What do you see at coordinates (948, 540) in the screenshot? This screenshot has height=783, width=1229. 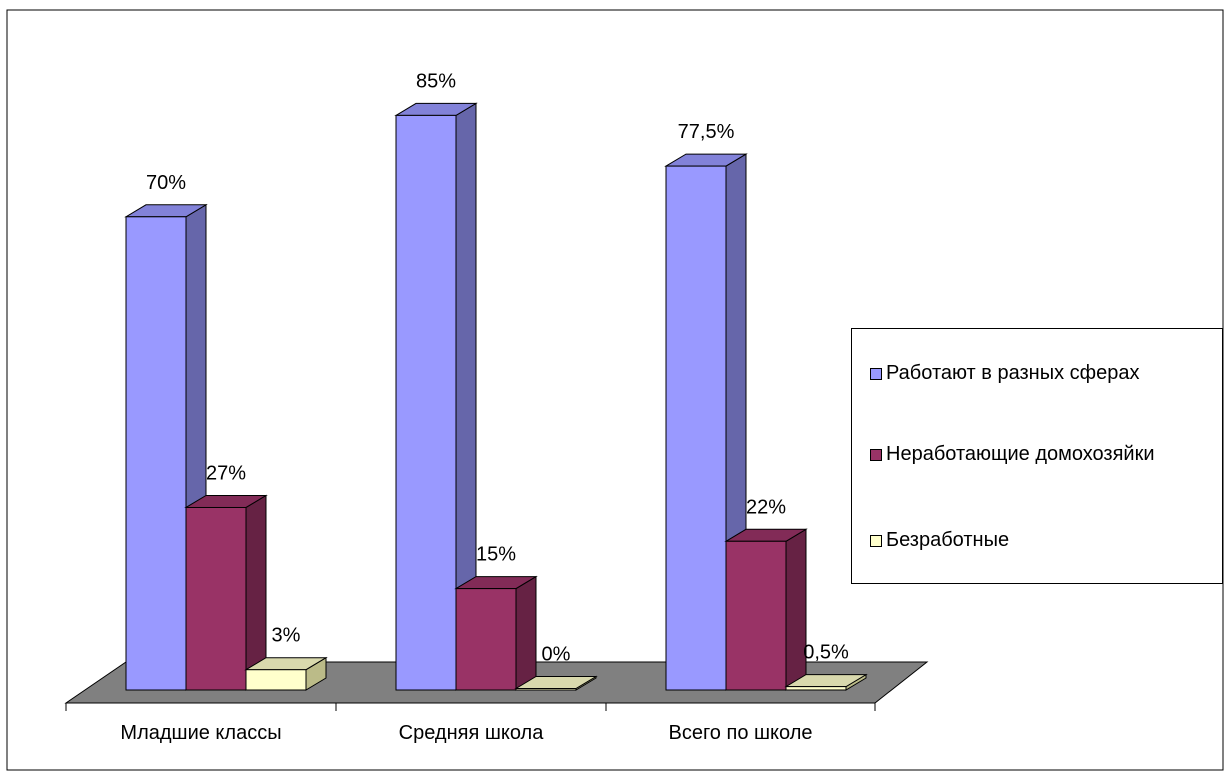 I see `legend-label-unemployed: Безработные` at bounding box center [948, 540].